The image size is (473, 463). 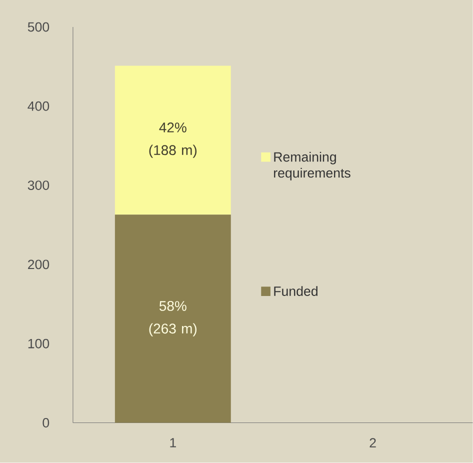 What do you see at coordinates (39, 106) in the screenshot?
I see `y-tick-label: 400` at bounding box center [39, 106].